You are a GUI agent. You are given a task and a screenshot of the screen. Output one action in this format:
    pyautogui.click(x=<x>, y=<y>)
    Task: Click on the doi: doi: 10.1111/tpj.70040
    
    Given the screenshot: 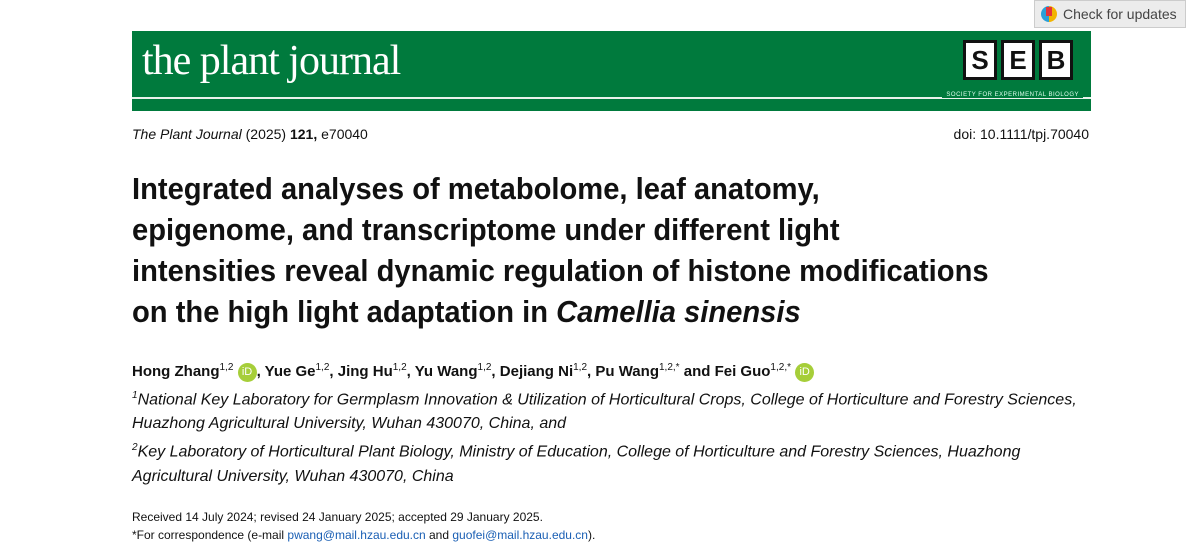 What is the action you would take?
    pyautogui.click(x=1021, y=134)
    